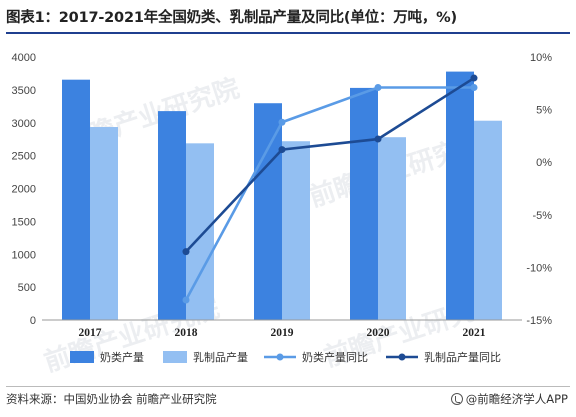 This screenshot has height=417, width=576. What do you see at coordinates (231, 18) in the screenshot?
I see `chart-title: 图表1：2017-2021年全国奶类、乳制品产量及同比(单位：万吨，%)` at bounding box center [231, 18].